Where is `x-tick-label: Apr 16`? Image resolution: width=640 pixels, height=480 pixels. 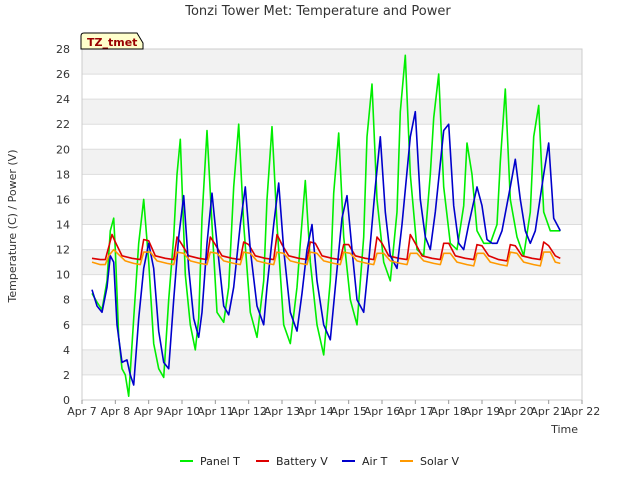
x-tick-label: Apr 16 is located at coordinates (382, 411).